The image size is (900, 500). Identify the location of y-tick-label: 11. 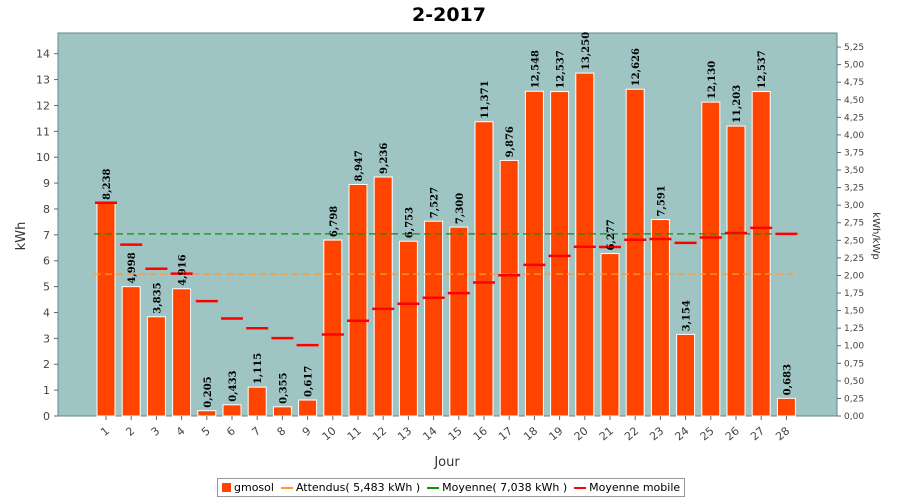
(43, 131).